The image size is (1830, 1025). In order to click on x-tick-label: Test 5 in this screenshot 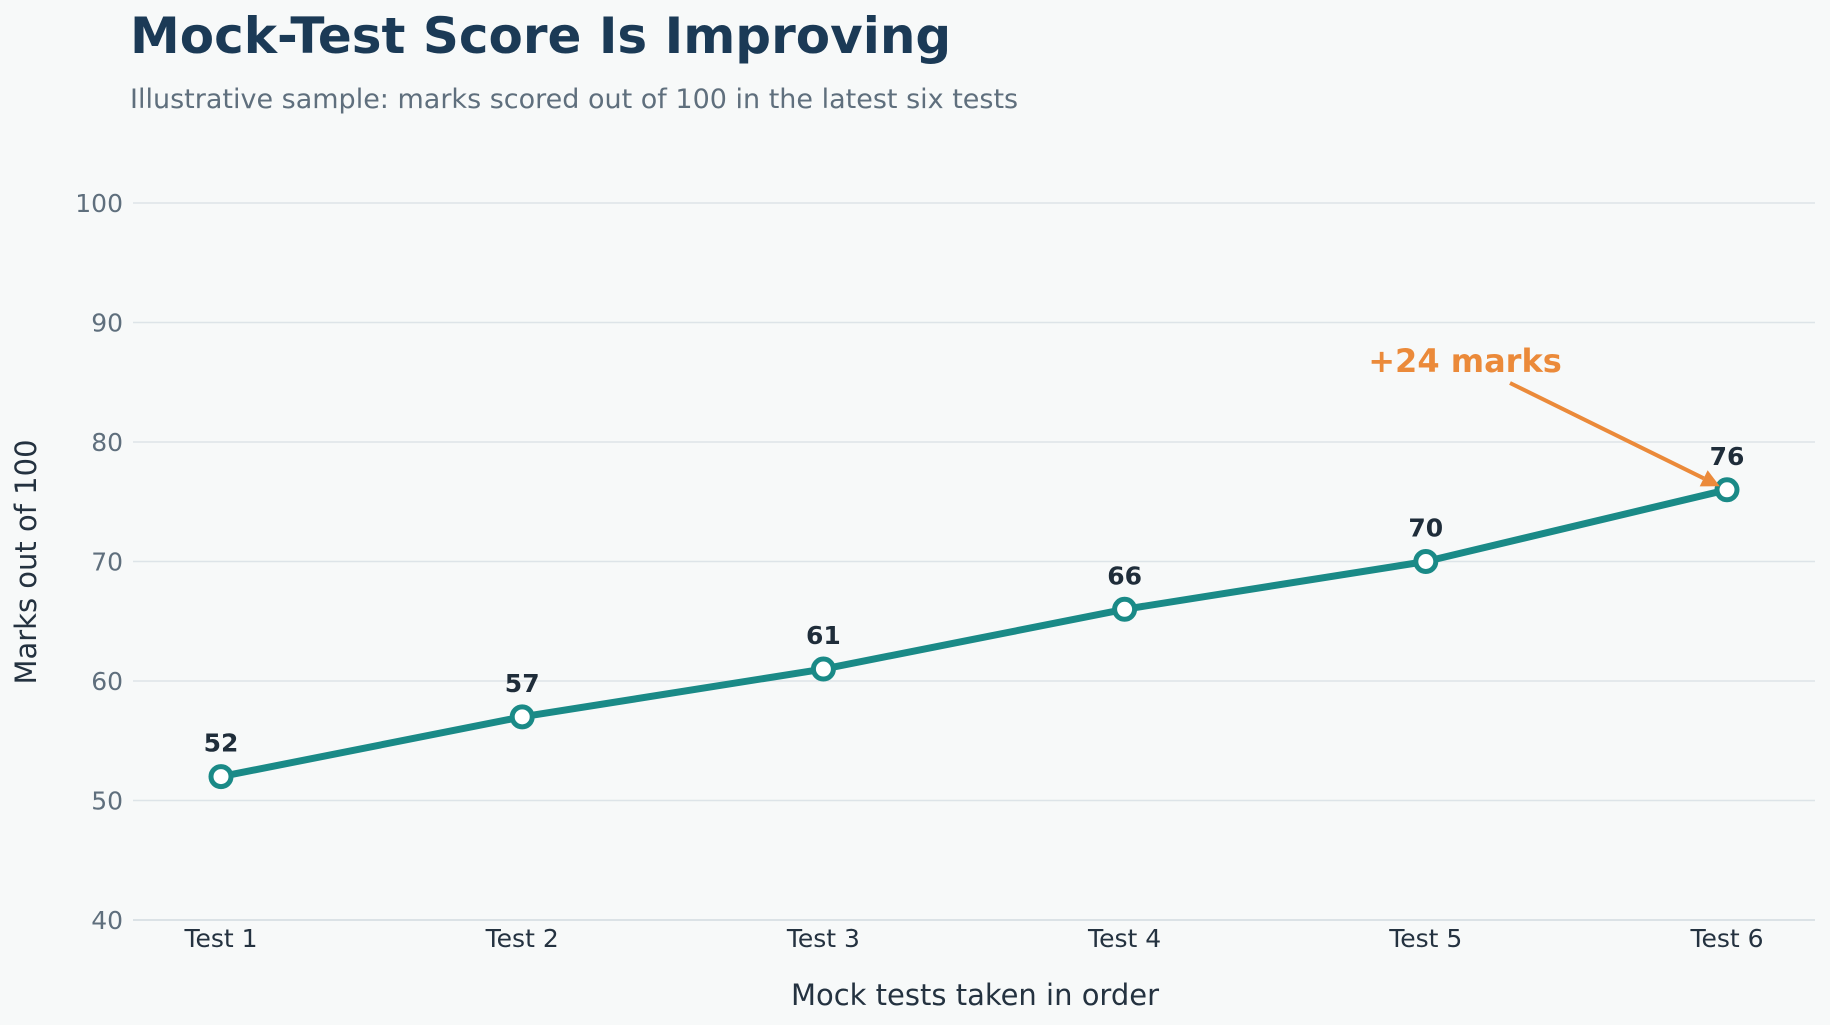, I will do `click(1425, 938)`.